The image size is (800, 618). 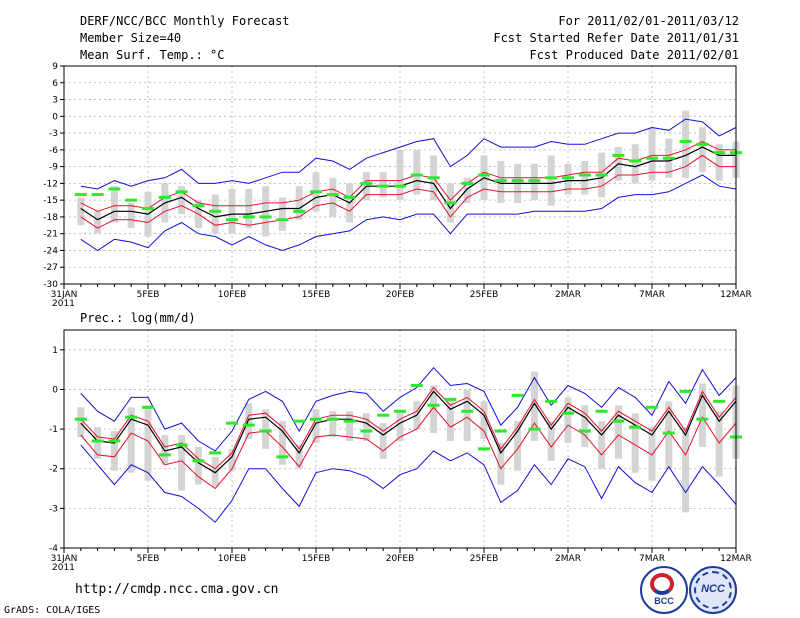 I want to click on temp-ytick-label: -24, so click(x=50, y=251).